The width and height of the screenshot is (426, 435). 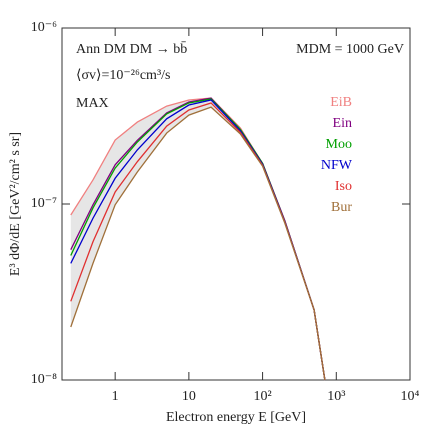 I want to click on legend-label: NFW, so click(x=337, y=165).